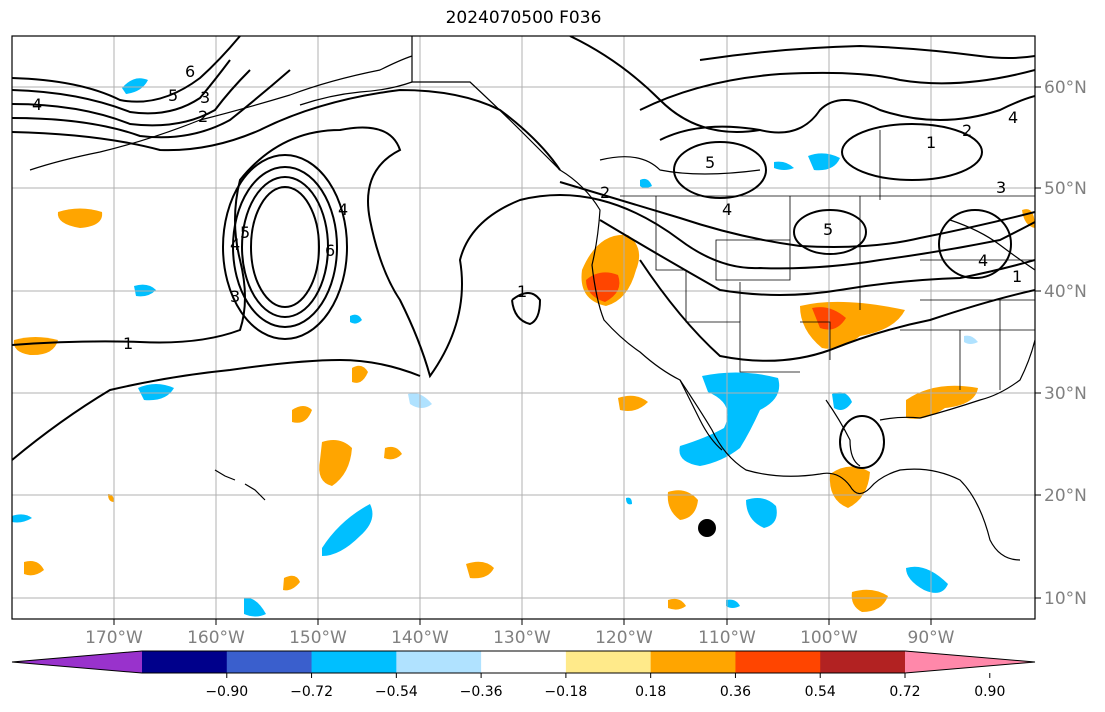 The height and width of the screenshot is (712, 1105). Describe the element at coordinates (311, 692) in the screenshot. I see `colorbar-tick-label: −0.72` at that location.